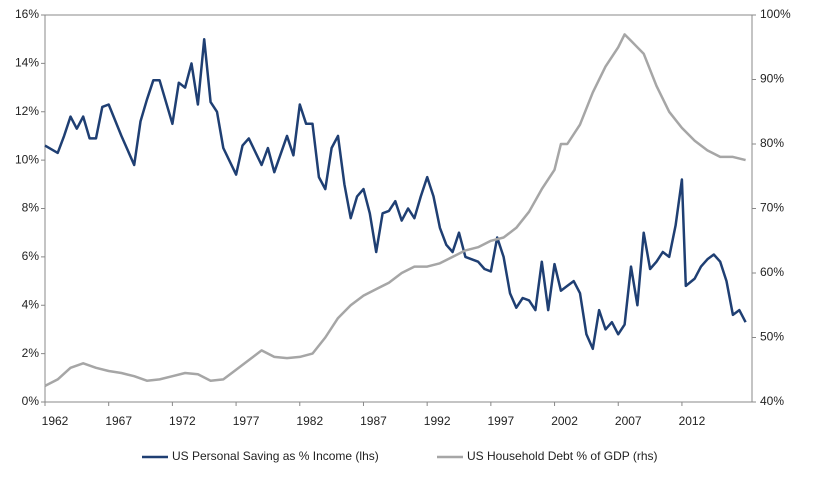  What do you see at coordinates (31, 304) in the screenshot?
I see `y-tick-label: 4%` at bounding box center [31, 304].